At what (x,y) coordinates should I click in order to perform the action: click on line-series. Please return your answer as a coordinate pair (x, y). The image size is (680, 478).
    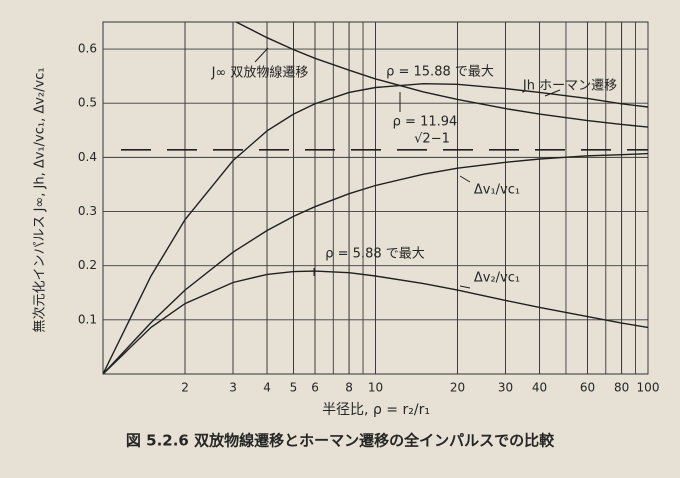
    Looking at the image, I should click on (441, 75).